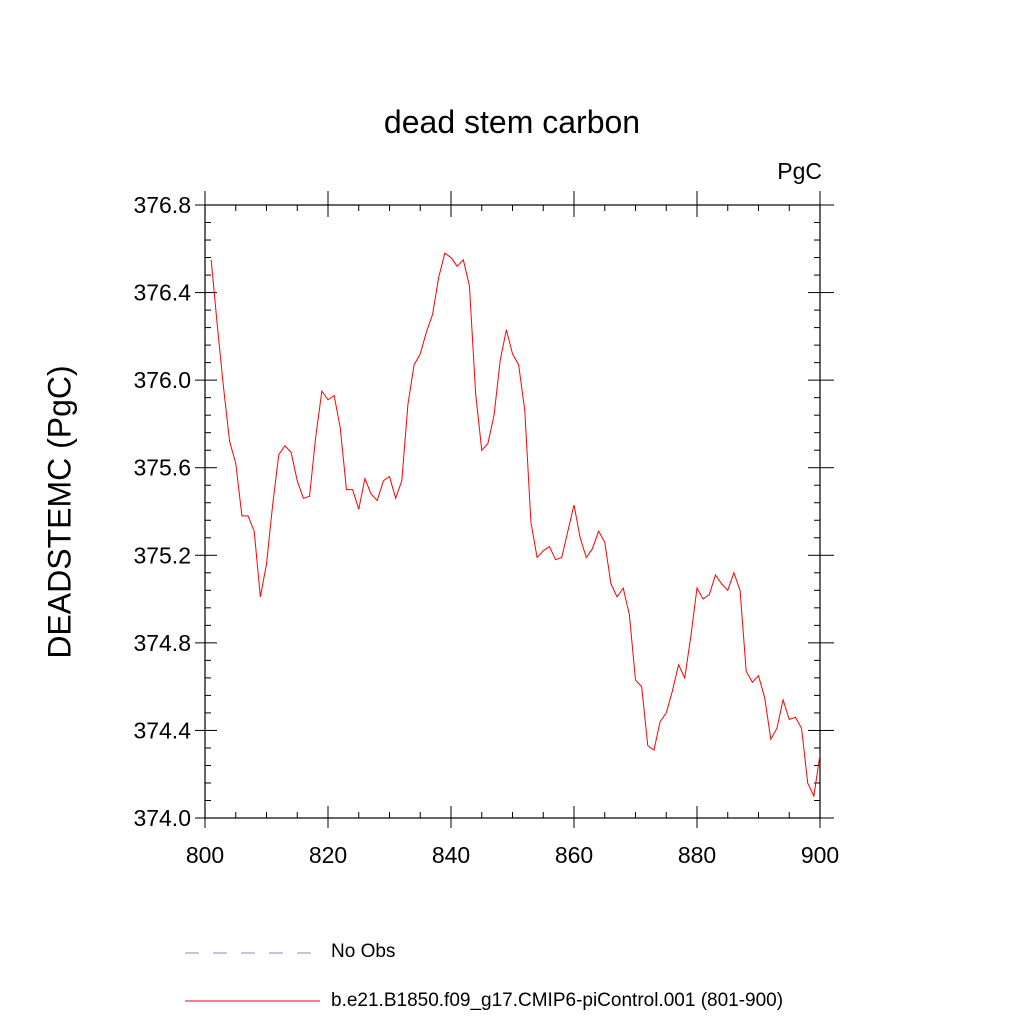 The width and height of the screenshot is (1024, 1024). What do you see at coordinates (162, 205) in the screenshot?
I see `y-tick-label: 376.8` at bounding box center [162, 205].